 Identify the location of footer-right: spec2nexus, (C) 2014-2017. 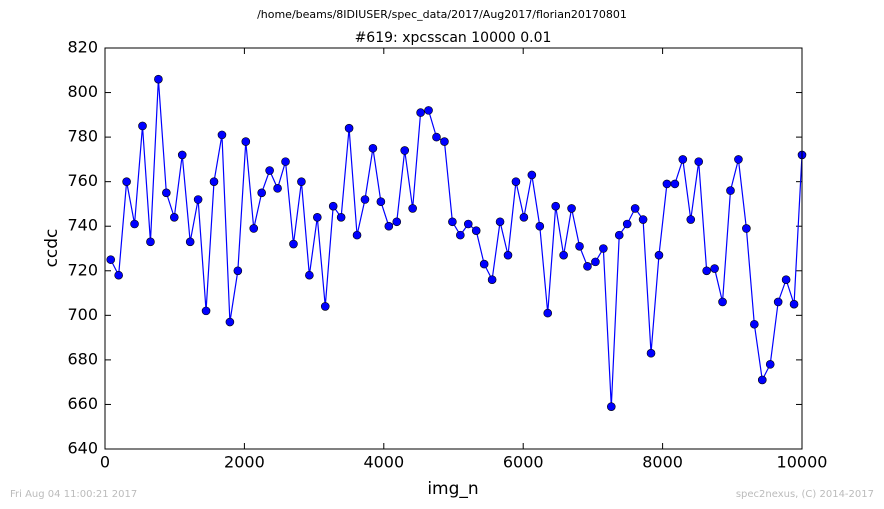
(805, 494).